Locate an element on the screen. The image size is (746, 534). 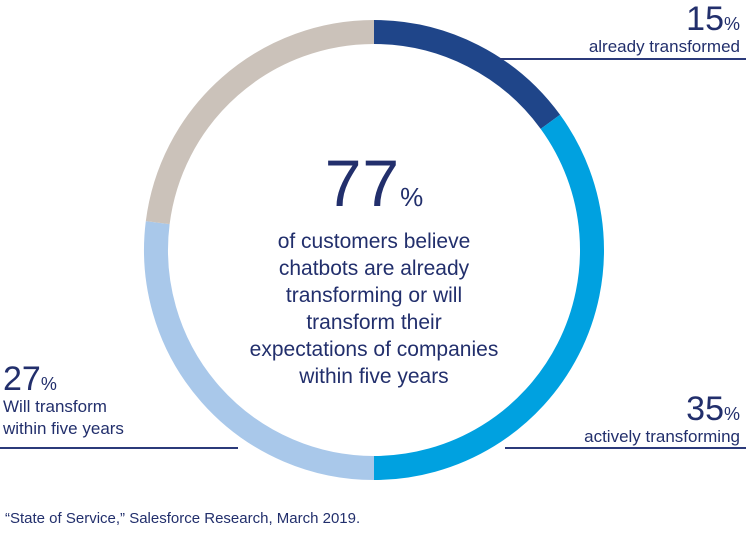
label-text: within five years is located at coordinates (63, 428).